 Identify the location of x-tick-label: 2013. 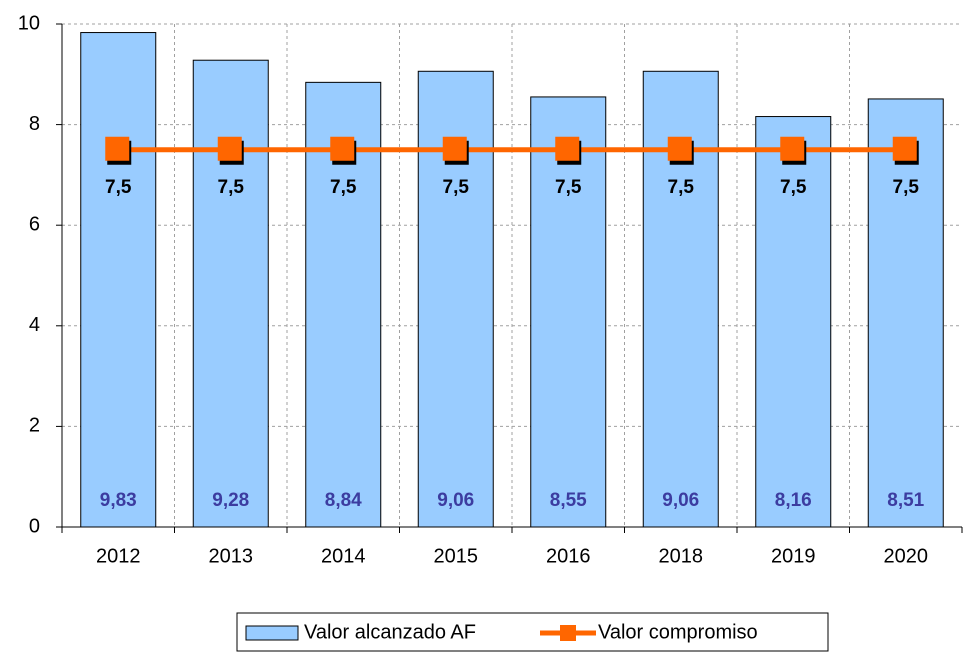
(231, 556).